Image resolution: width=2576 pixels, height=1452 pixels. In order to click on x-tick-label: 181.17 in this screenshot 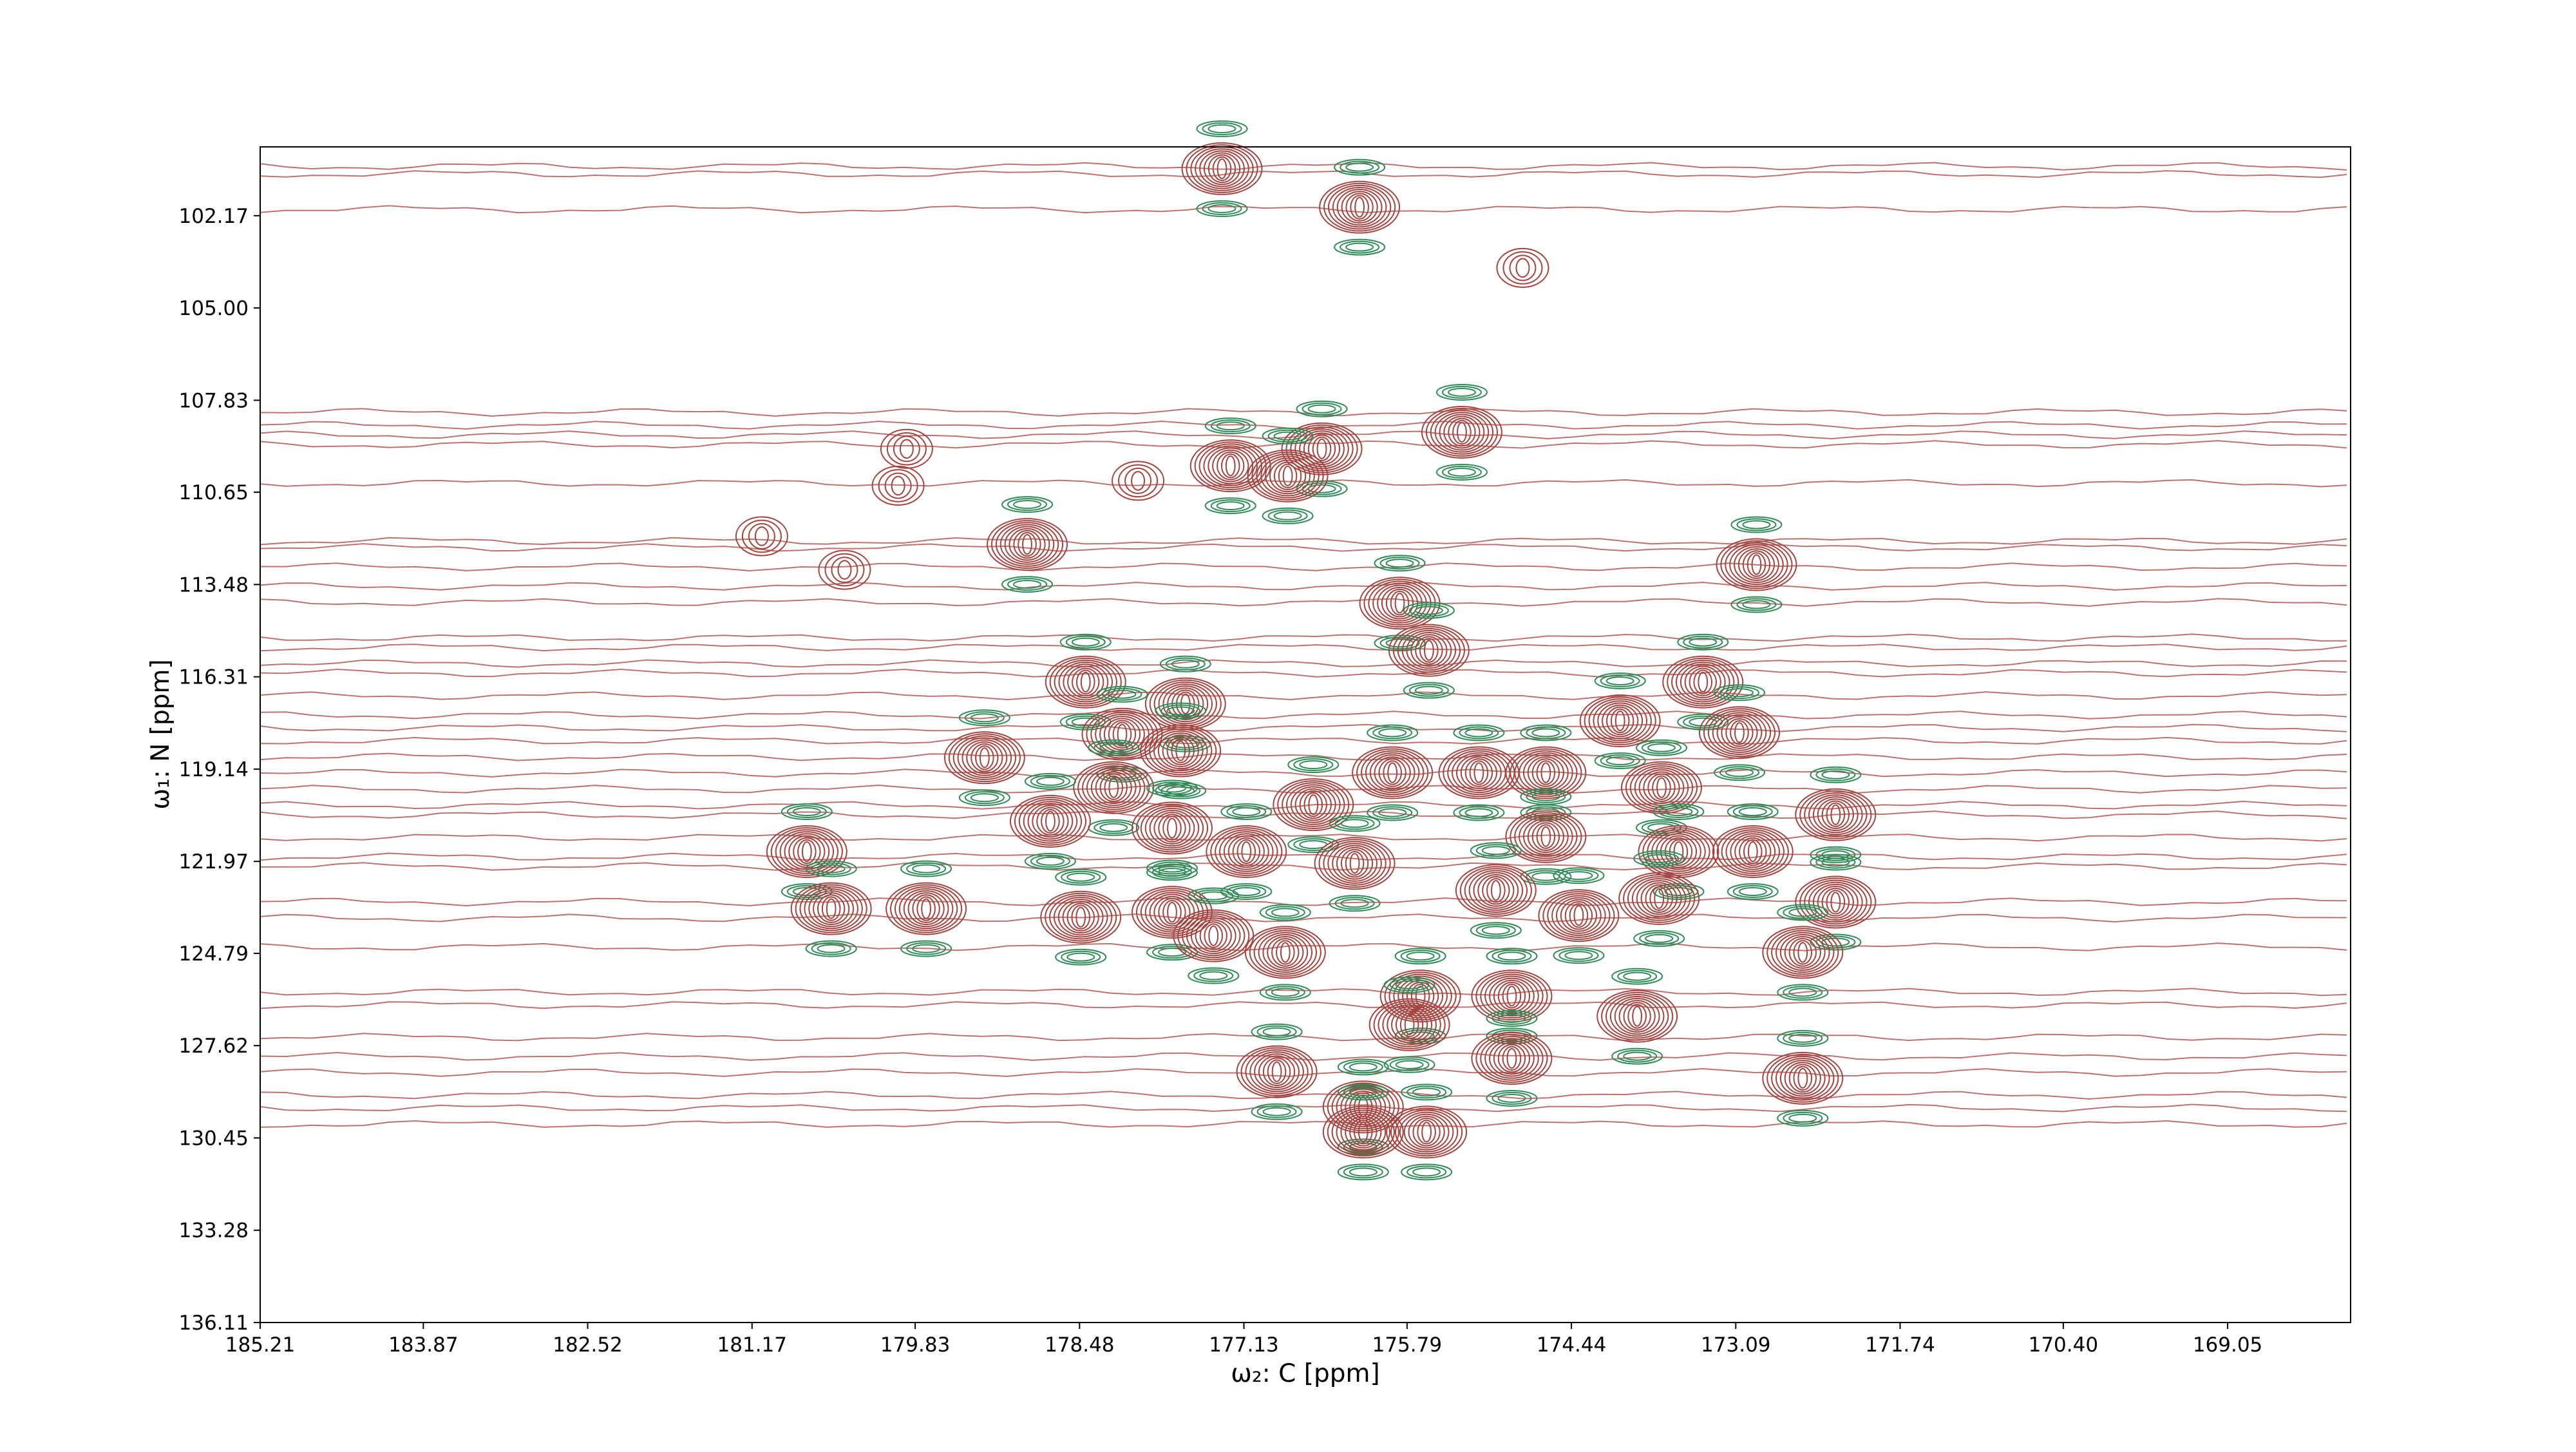, I will do `click(752, 1345)`.